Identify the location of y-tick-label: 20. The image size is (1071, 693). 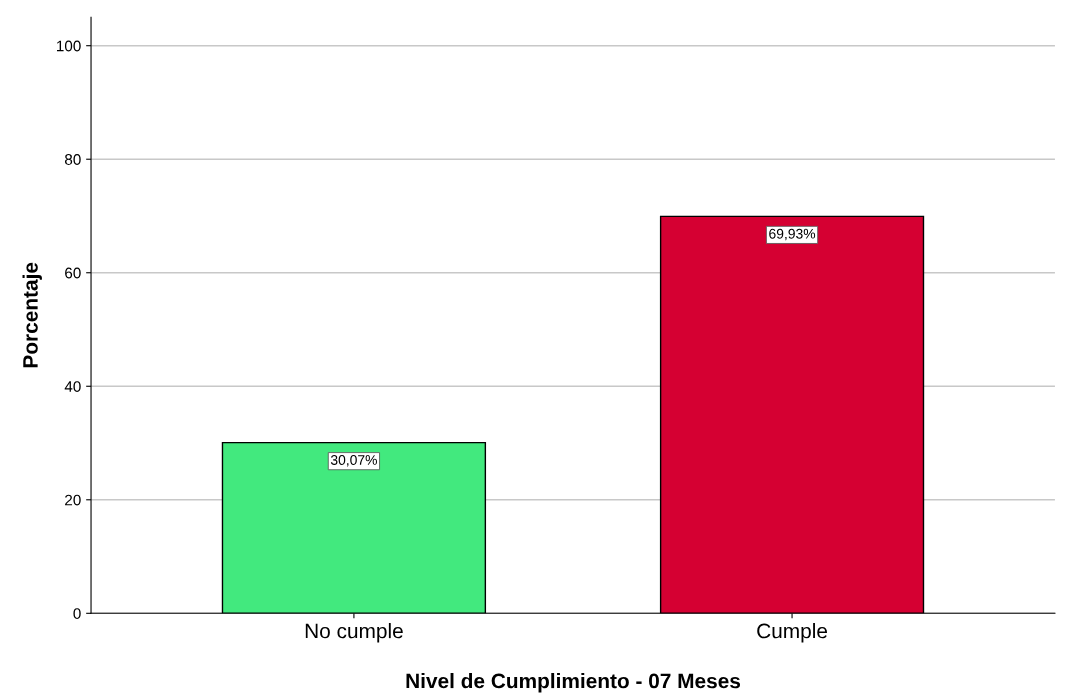
(73, 500).